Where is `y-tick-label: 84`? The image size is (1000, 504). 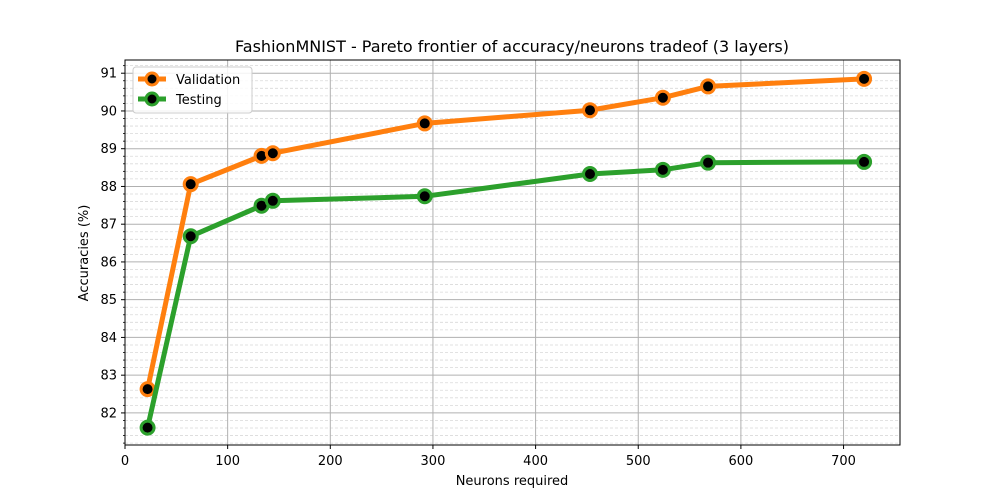 y-tick-label: 84 is located at coordinates (108, 338).